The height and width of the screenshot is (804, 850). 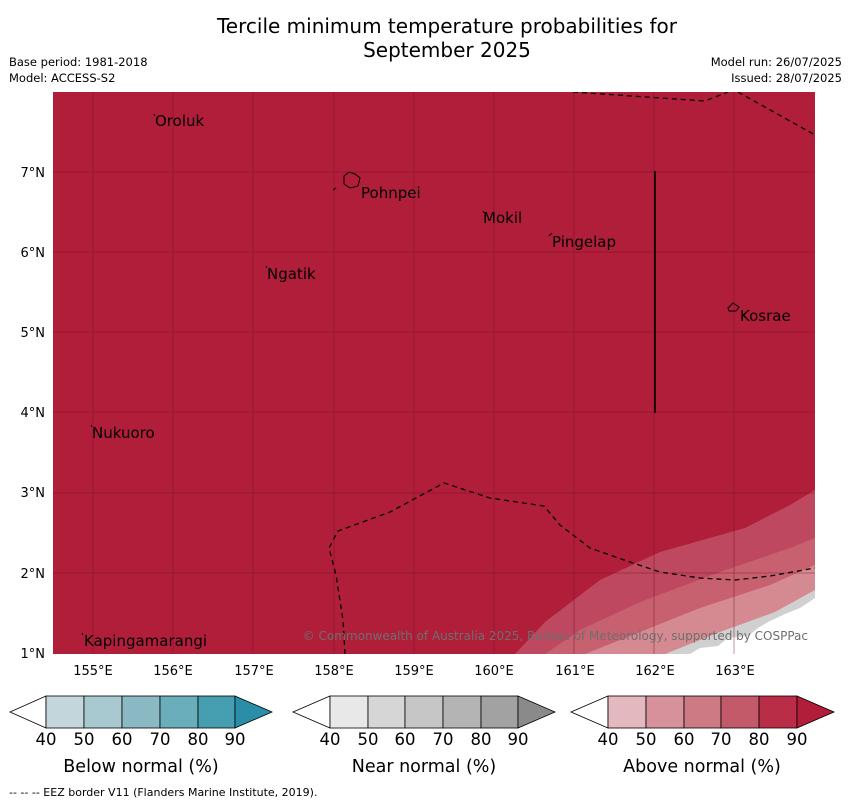 What do you see at coordinates (93, 671) in the screenshot?
I see `x-tick-label: 155°E` at bounding box center [93, 671].